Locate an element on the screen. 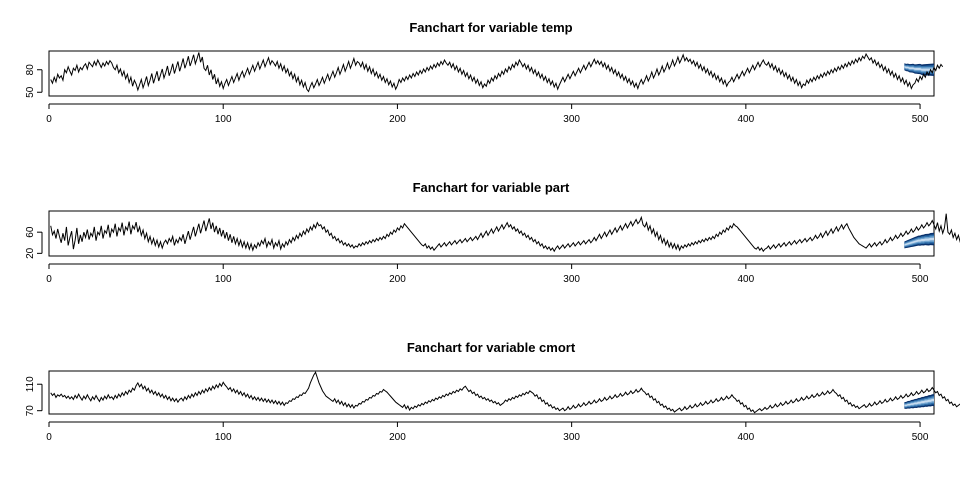 This screenshot has width=960, height=480. panel-part-y-tick-label: 20 is located at coordinates (30, 253).